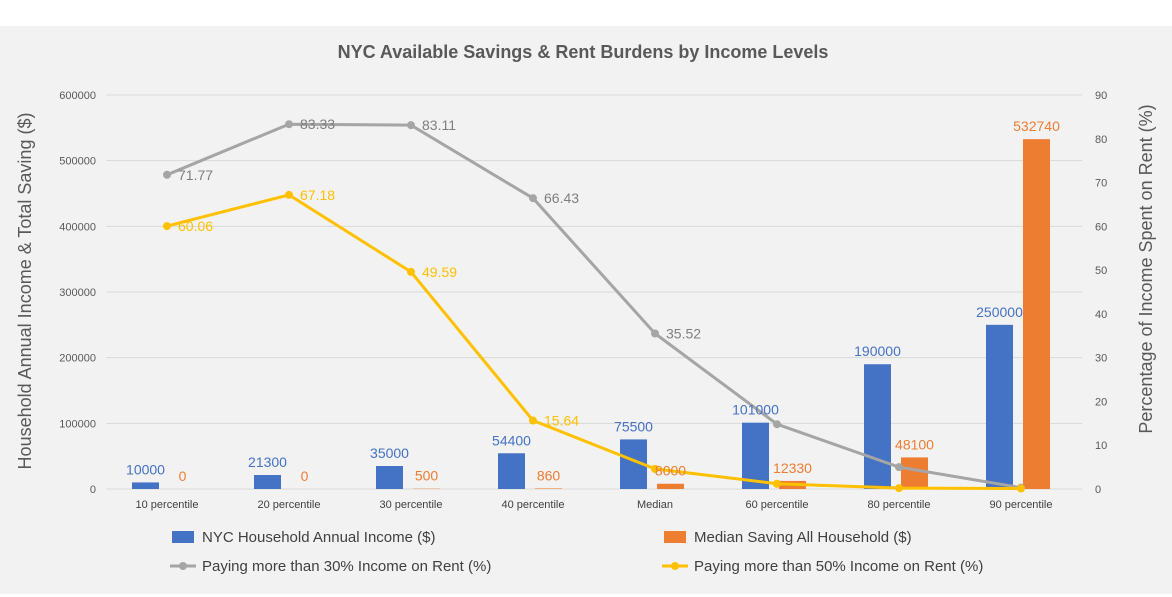 The height and width of the screenshot is (597, 1172). I want to click on category-label: 80 percentile, so click(899, 505).